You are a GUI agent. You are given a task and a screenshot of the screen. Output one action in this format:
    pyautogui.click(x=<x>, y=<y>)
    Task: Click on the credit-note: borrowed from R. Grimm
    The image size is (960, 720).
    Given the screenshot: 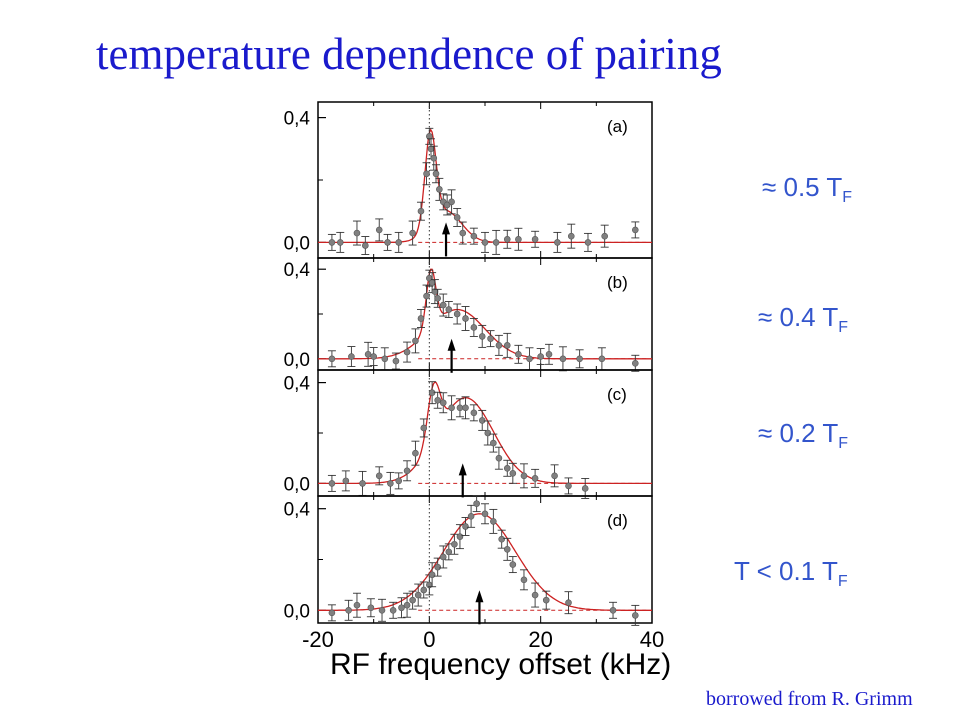 What is the action you would take?
    pyautogui.click(x=809, y=699)
    